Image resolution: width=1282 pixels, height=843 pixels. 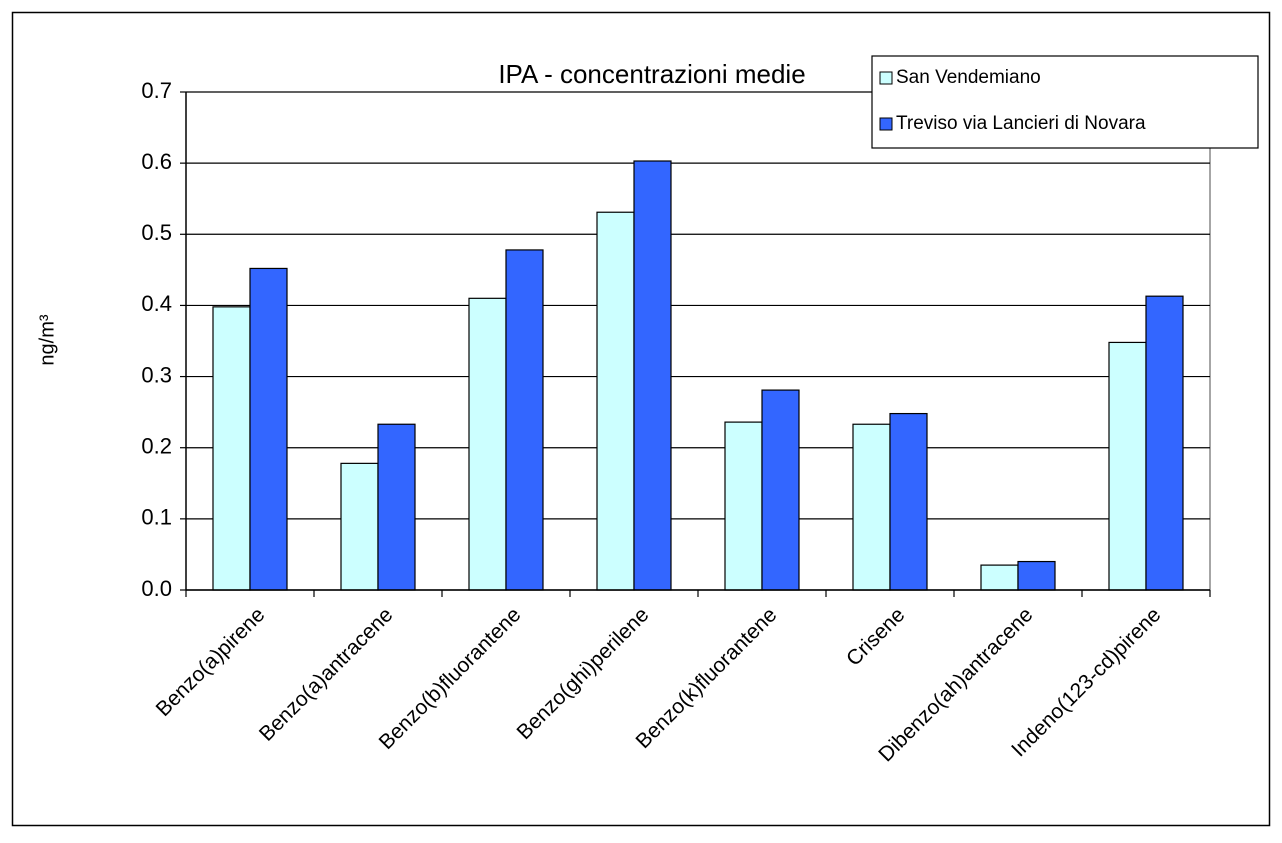 I want to click on y-tick-label: 0.0, so click(x=156, y=588).